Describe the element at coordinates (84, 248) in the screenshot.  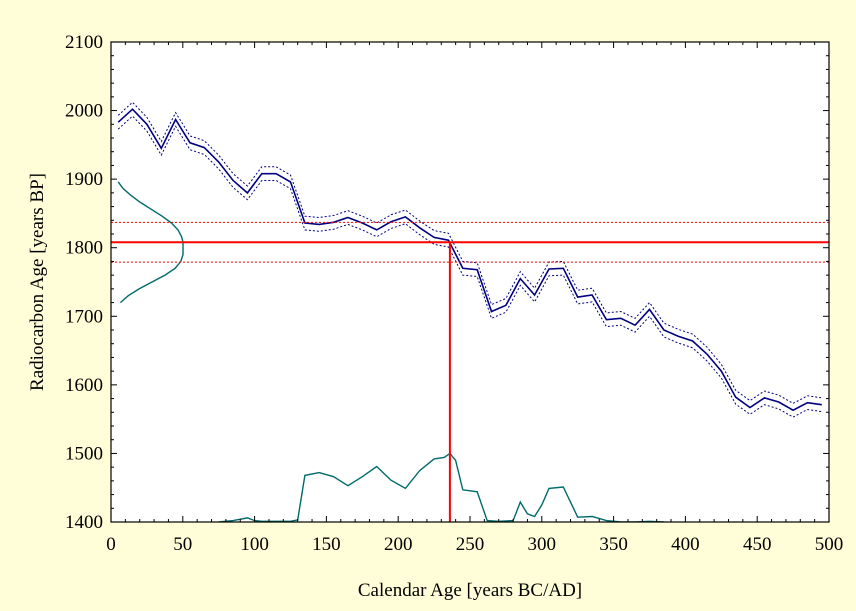
I see `y-tick-label: 1800` at that location.